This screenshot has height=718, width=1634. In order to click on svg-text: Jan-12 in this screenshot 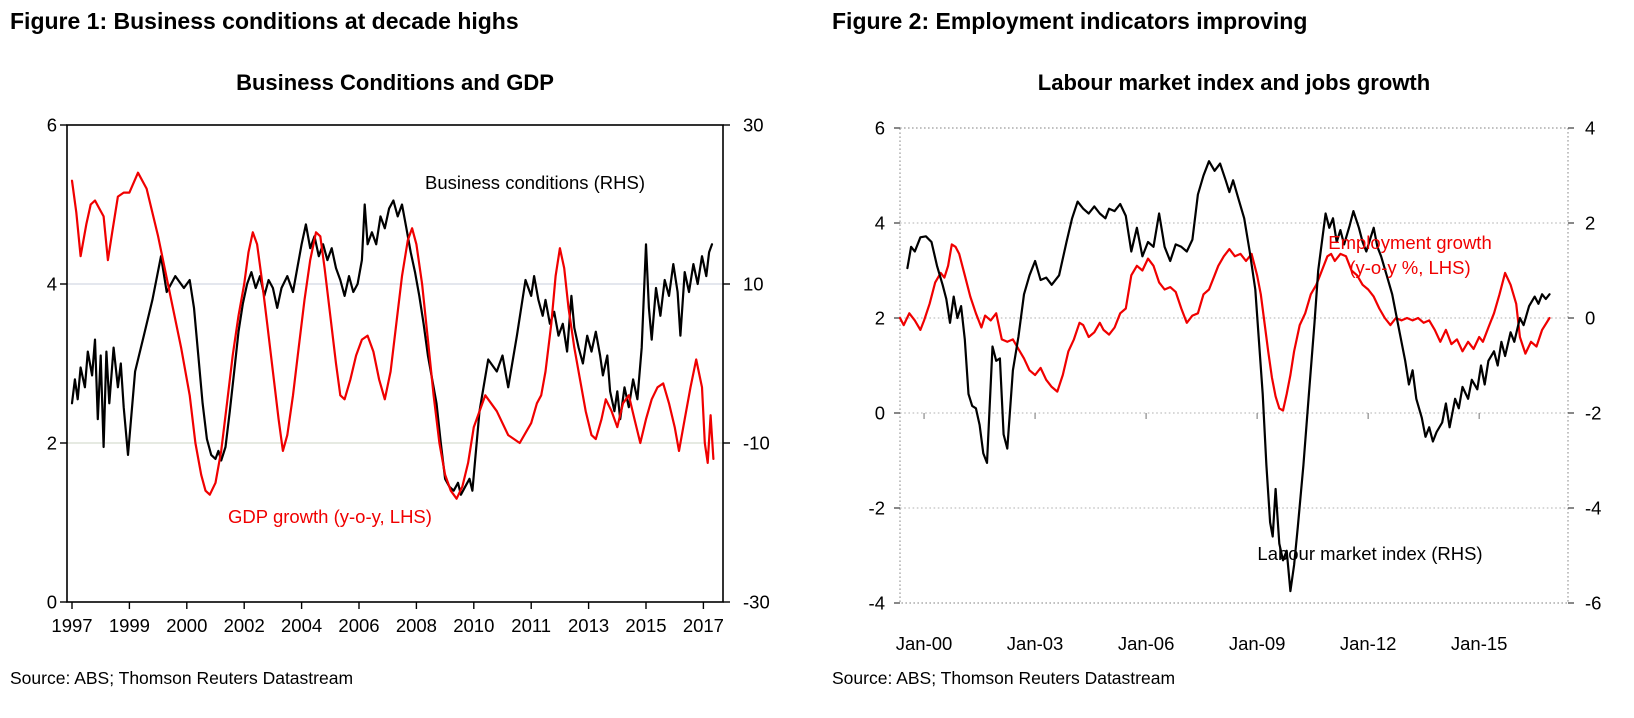, I will do `click(1368, 643)`.